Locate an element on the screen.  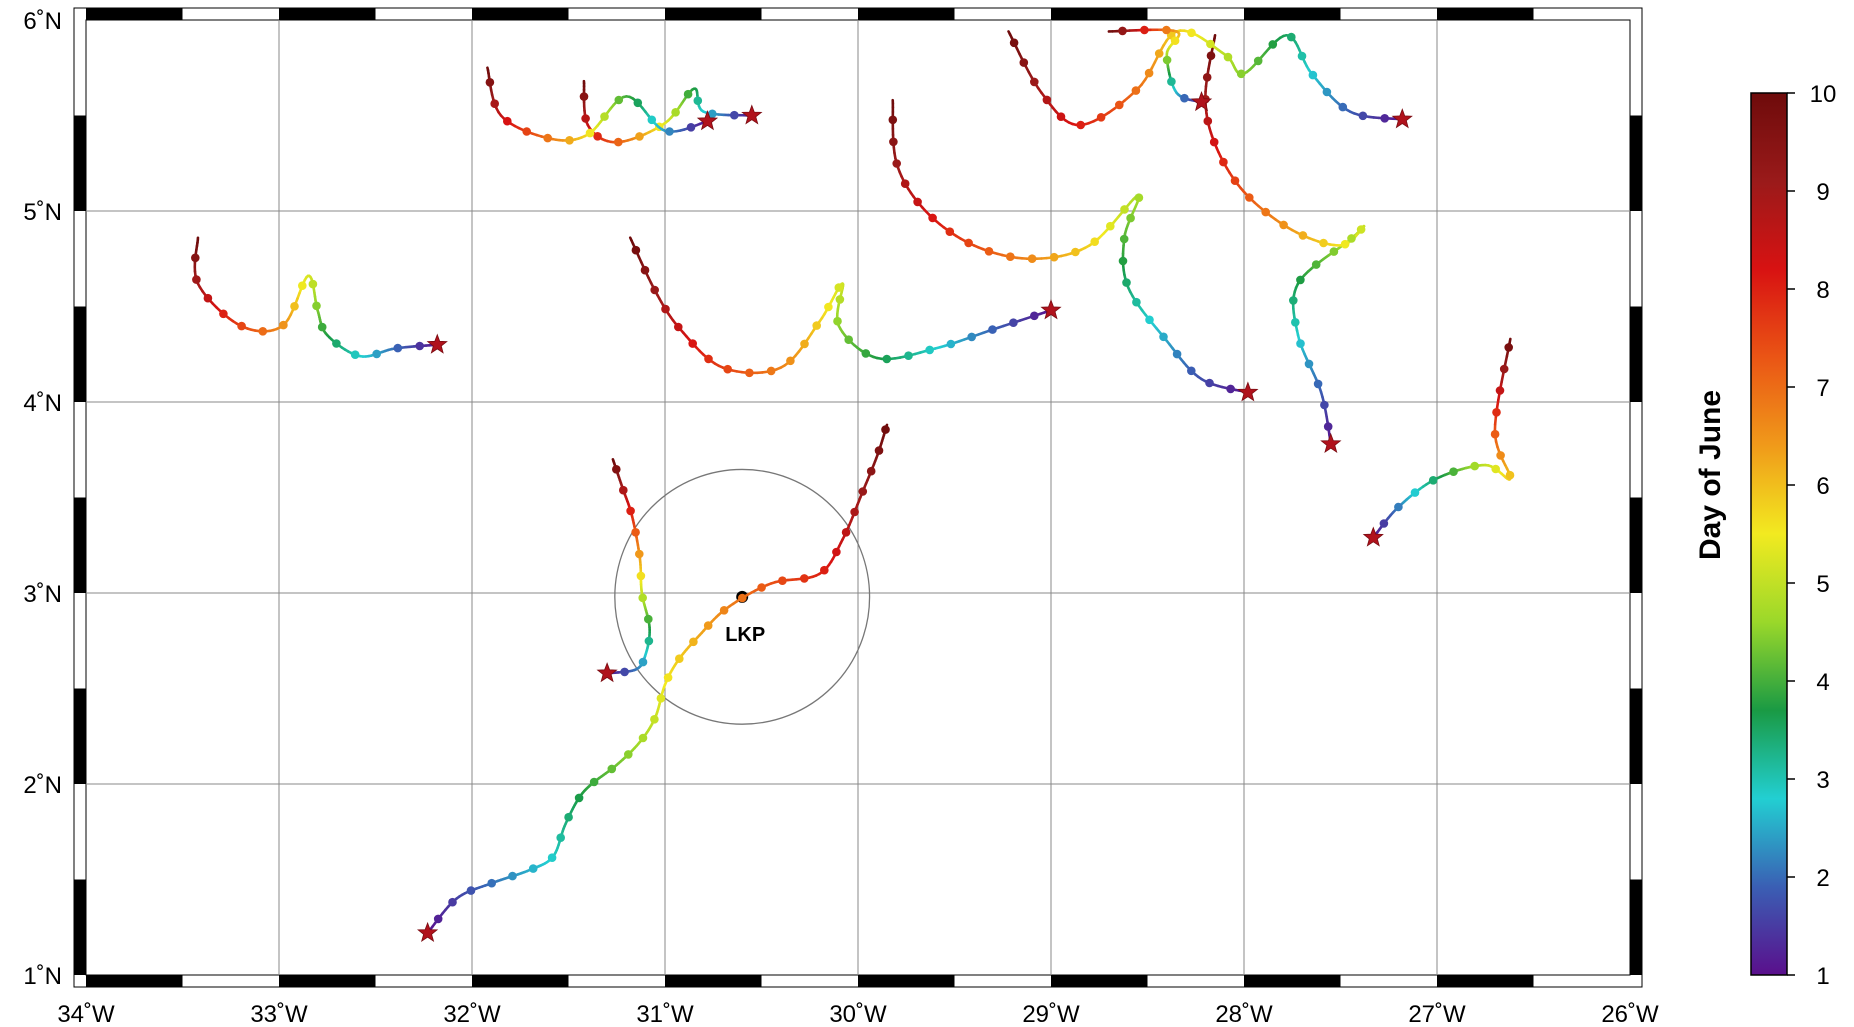
lkp-label: LKP is located at coordinates (745, 635).